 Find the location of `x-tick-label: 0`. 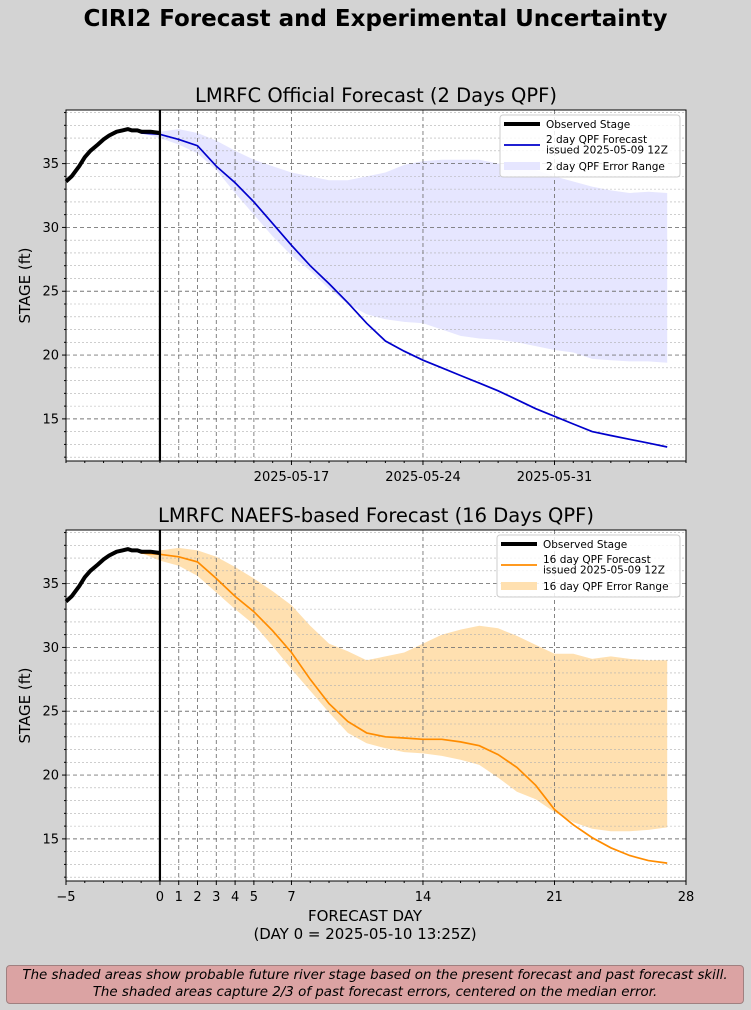

x-tick-label: 0 is located at coordinates (160, 897).